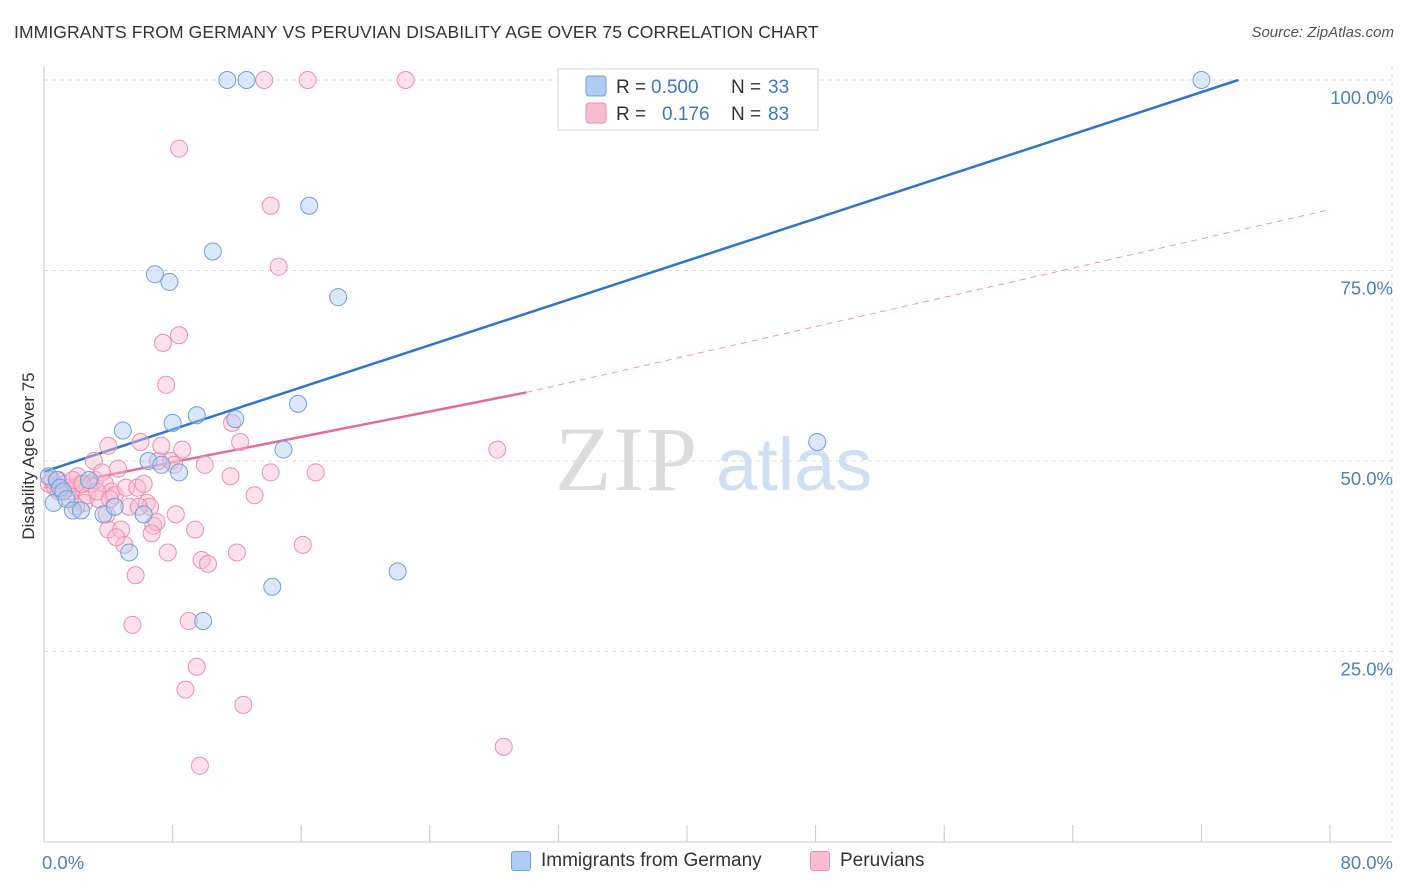  Describe the element at coordinates (596, 113) in the screenshot. I see `legend-swatch-peruvians` at that location.